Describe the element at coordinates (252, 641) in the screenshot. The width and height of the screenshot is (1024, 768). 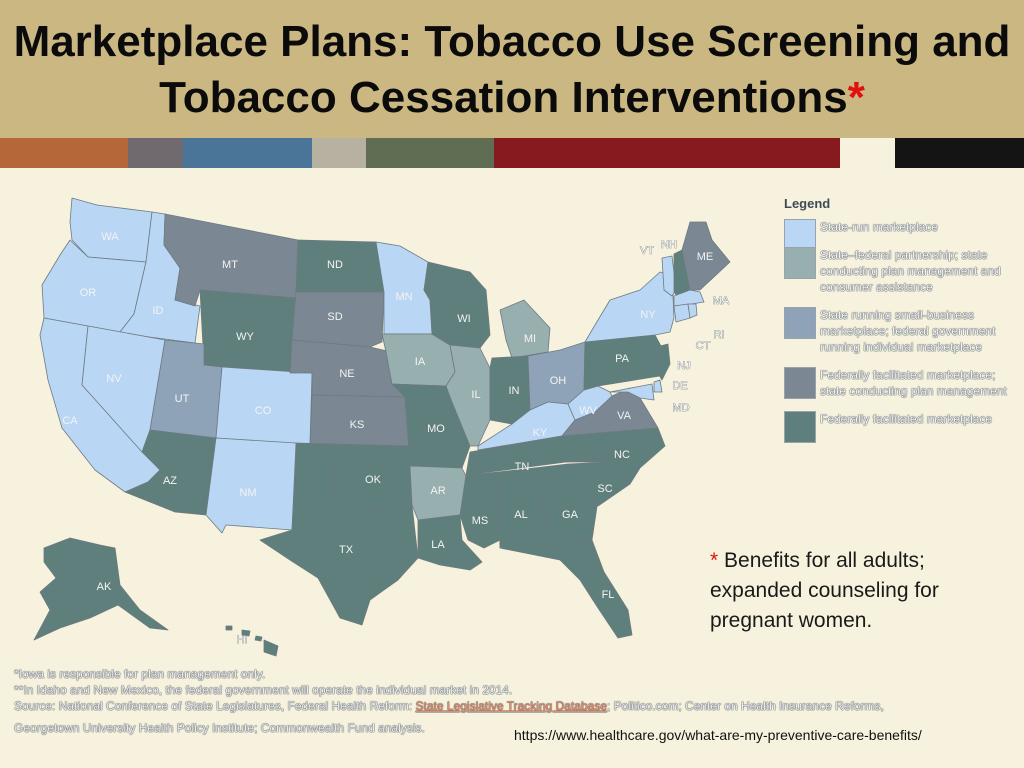
I see `state-hi` at that location.